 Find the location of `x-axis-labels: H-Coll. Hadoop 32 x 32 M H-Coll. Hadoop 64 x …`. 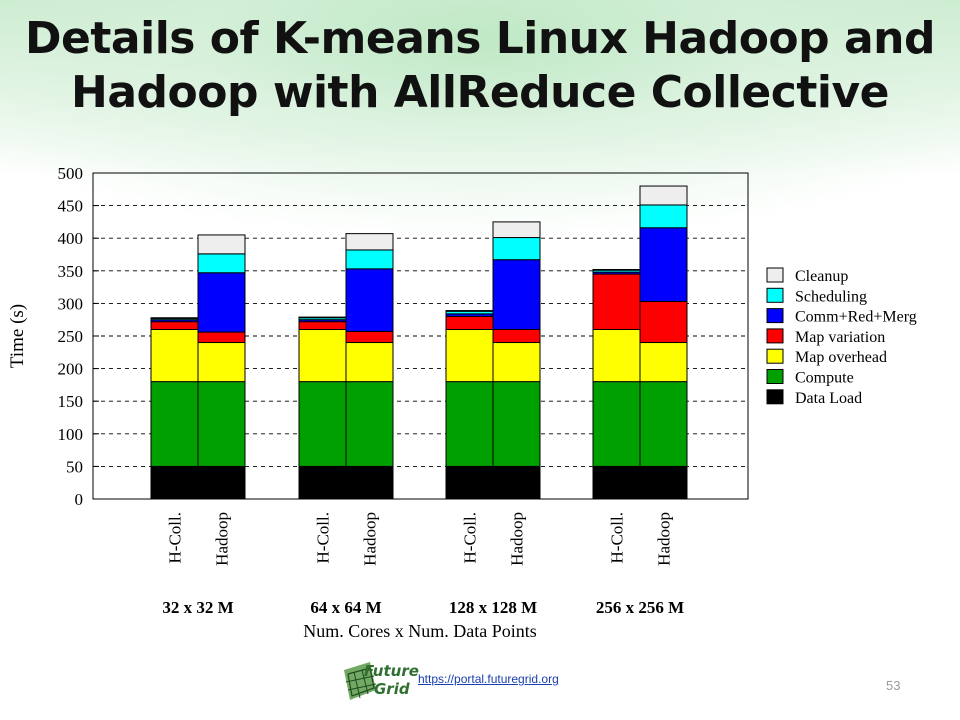

x-axis-labels: H-Coll. Hadoop 32 x 32 M H-Coll. Hadoop 64 x … is located at coordinates (423, 564).